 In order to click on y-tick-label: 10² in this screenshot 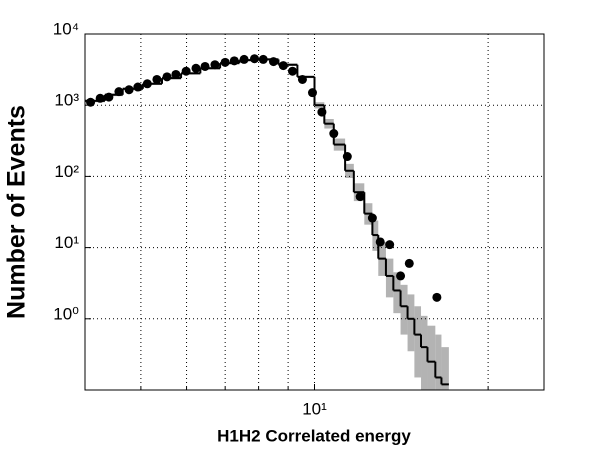, I will do `click(66, 171)`.